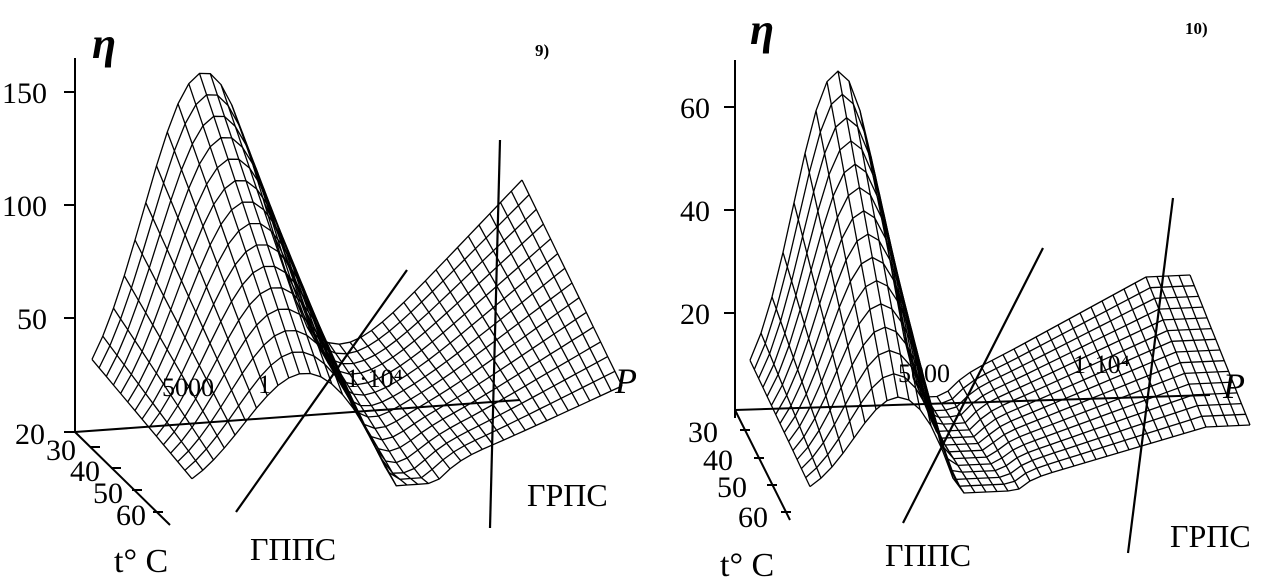  I want to click on t-tick-label-9-50: 50, so click(108, 493).